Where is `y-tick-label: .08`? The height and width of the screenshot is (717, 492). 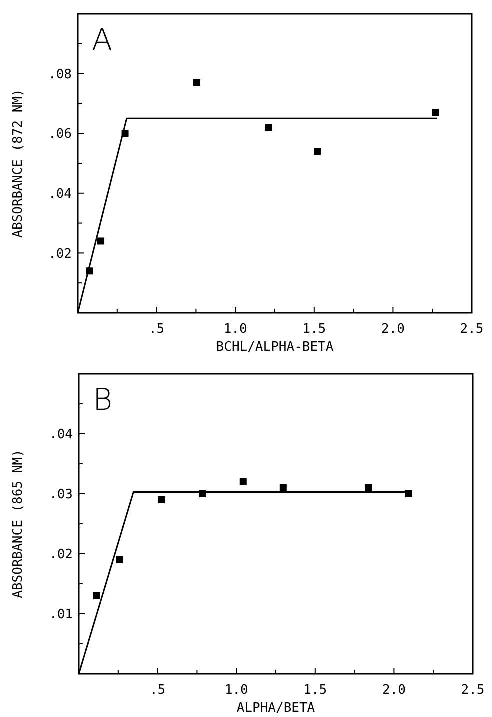
y-tick-label: .08 is located at coordinates (60, 74).